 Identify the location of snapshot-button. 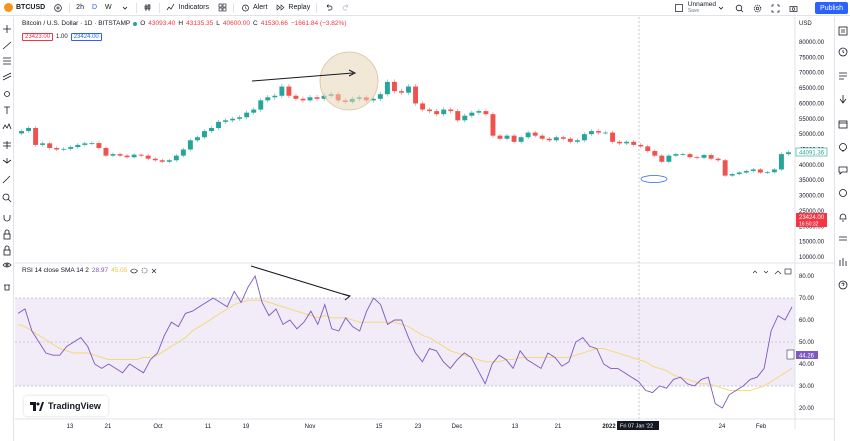
(793, 8).